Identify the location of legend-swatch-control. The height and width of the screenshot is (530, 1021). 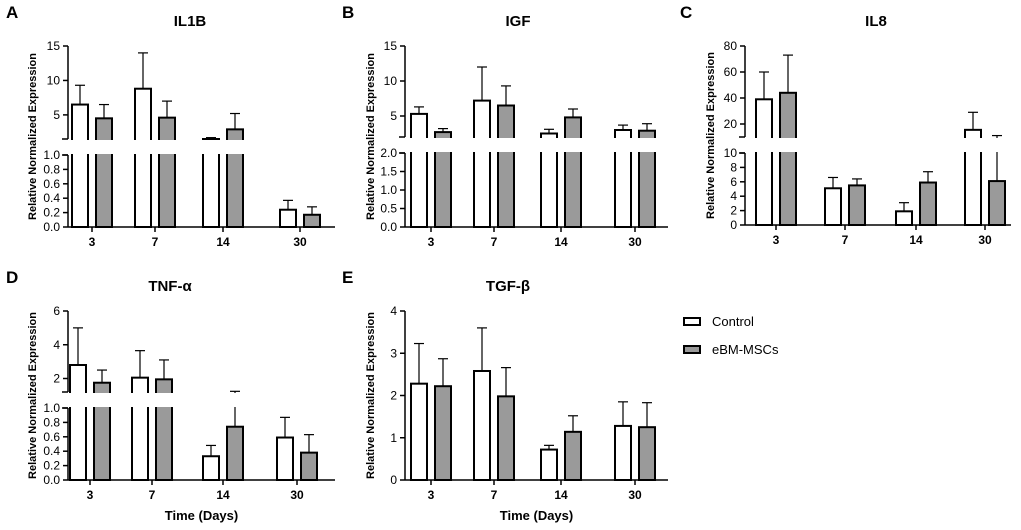
(692, 321).